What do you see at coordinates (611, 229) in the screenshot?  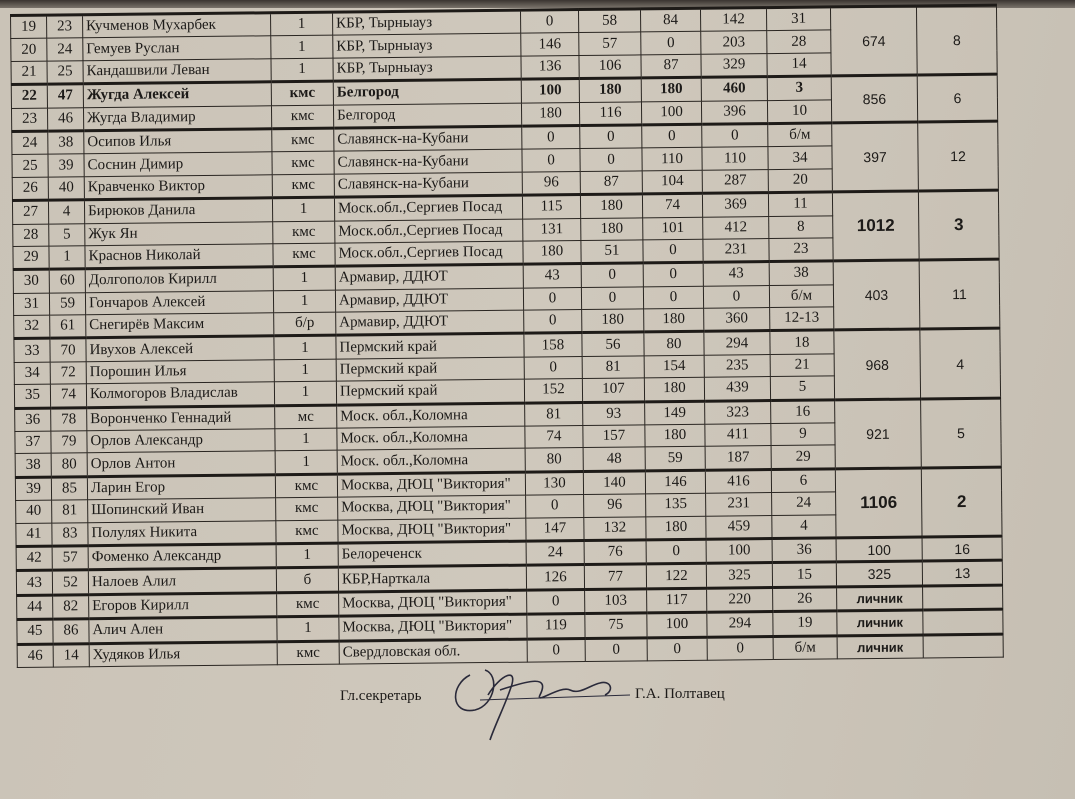 I see `score-2: 180` at bounding box center [611, 229].